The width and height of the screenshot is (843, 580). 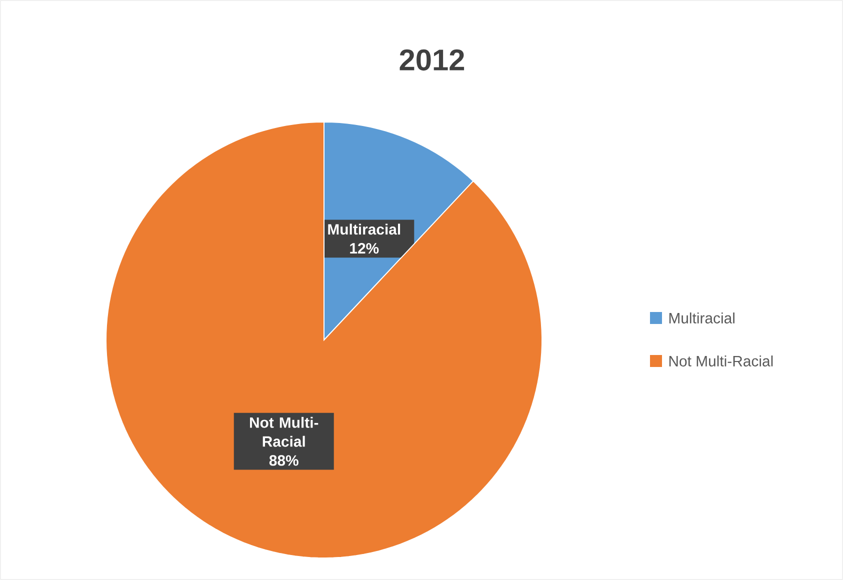 I want to click on slice-label: Not Multi-Racial, so click(x=284, y=431).